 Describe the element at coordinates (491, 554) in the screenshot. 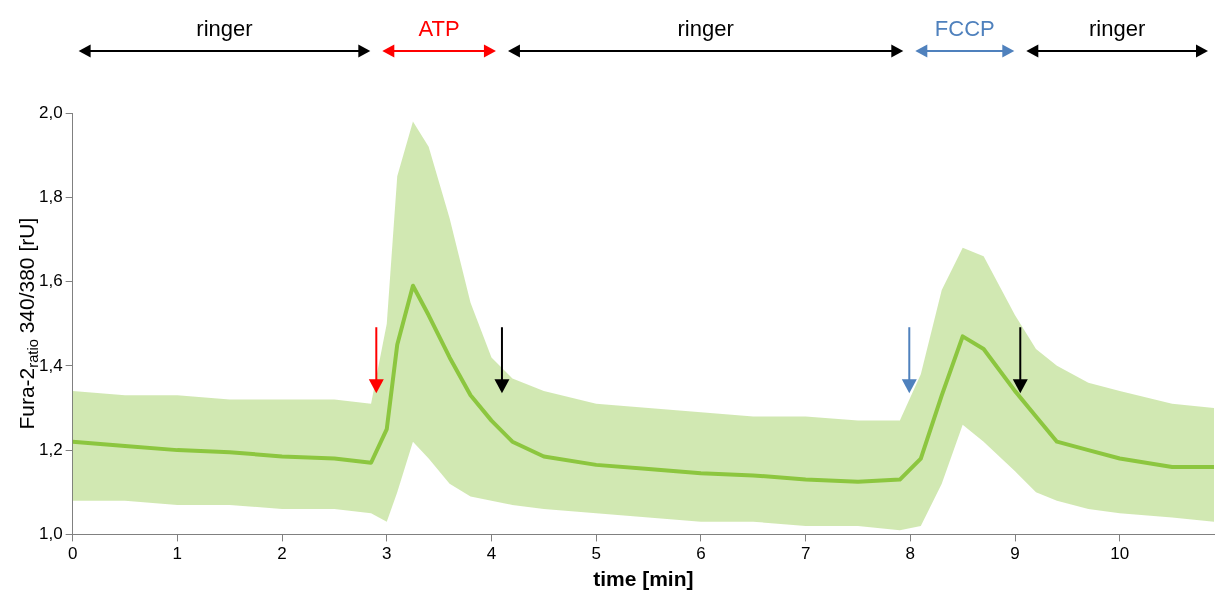

I see `x-tick-label: 4` at that location.